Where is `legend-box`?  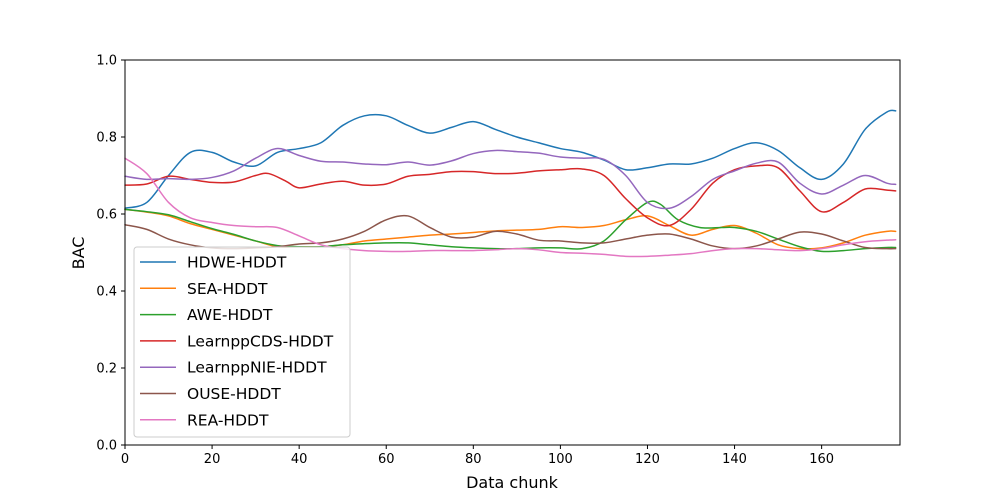 legend-box is located at coordinates (242, 342).